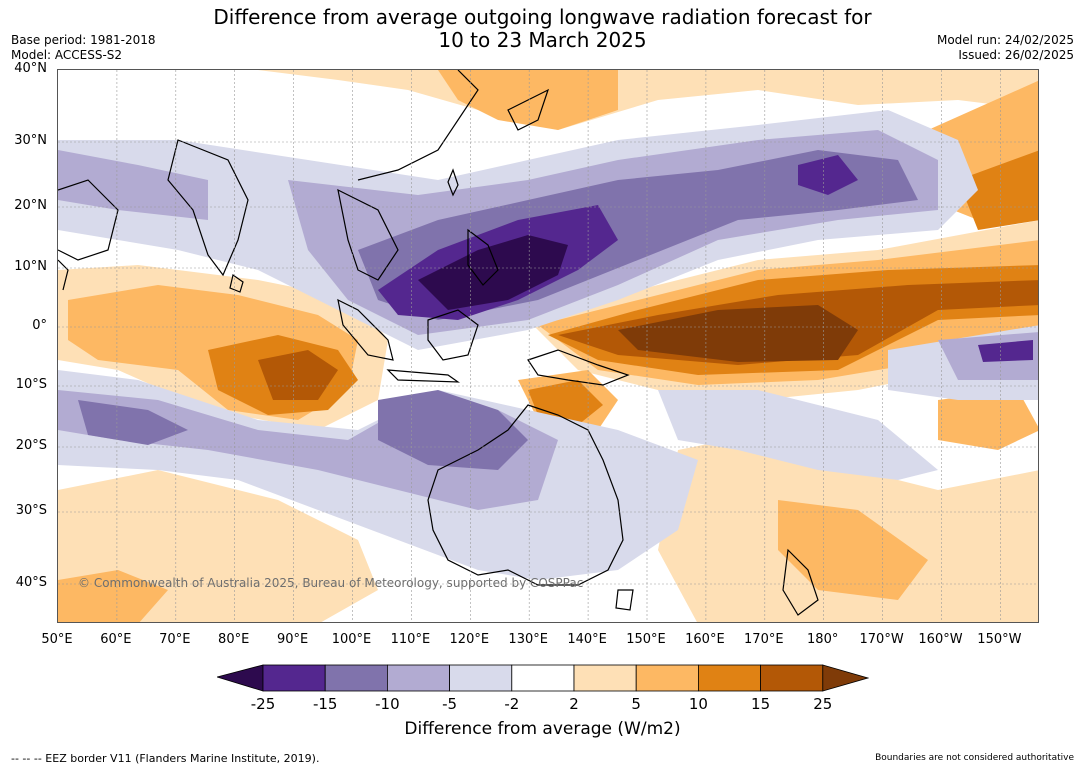  Describe the element at coordinates (133, 185) in the screenshot. I see `w-asia-light-purple` at that location.